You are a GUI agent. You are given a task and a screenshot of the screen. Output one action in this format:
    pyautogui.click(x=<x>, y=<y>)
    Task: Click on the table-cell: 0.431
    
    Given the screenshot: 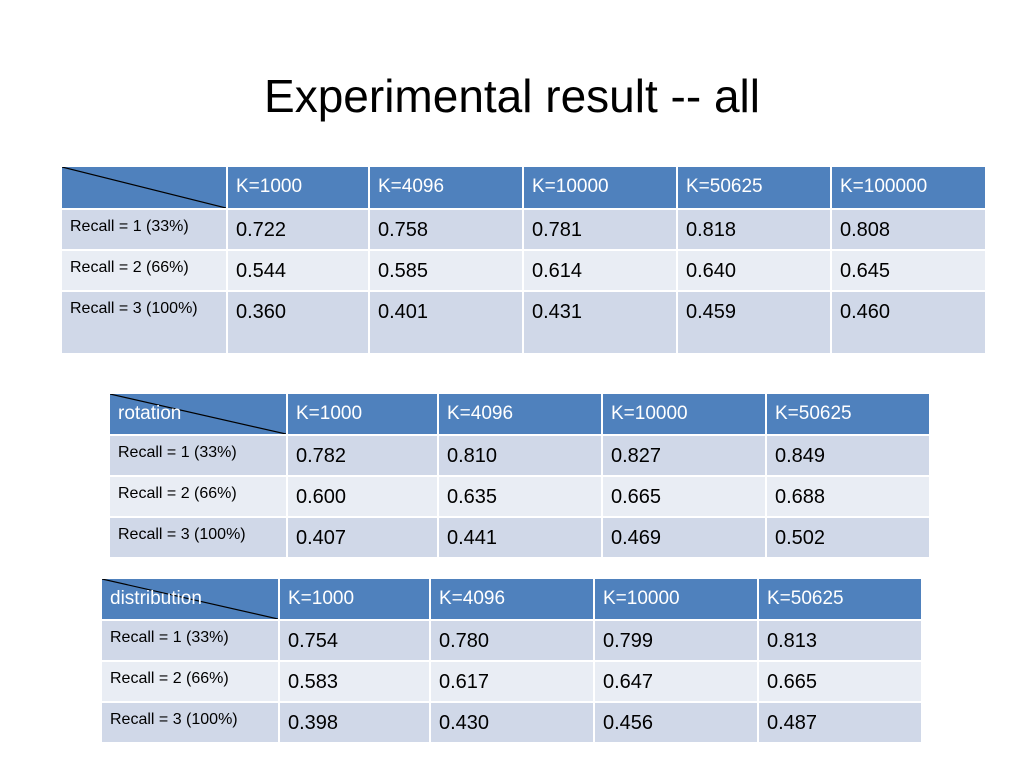 What is the action you would take?
    pyautogui.click(x=600, y=322)
    